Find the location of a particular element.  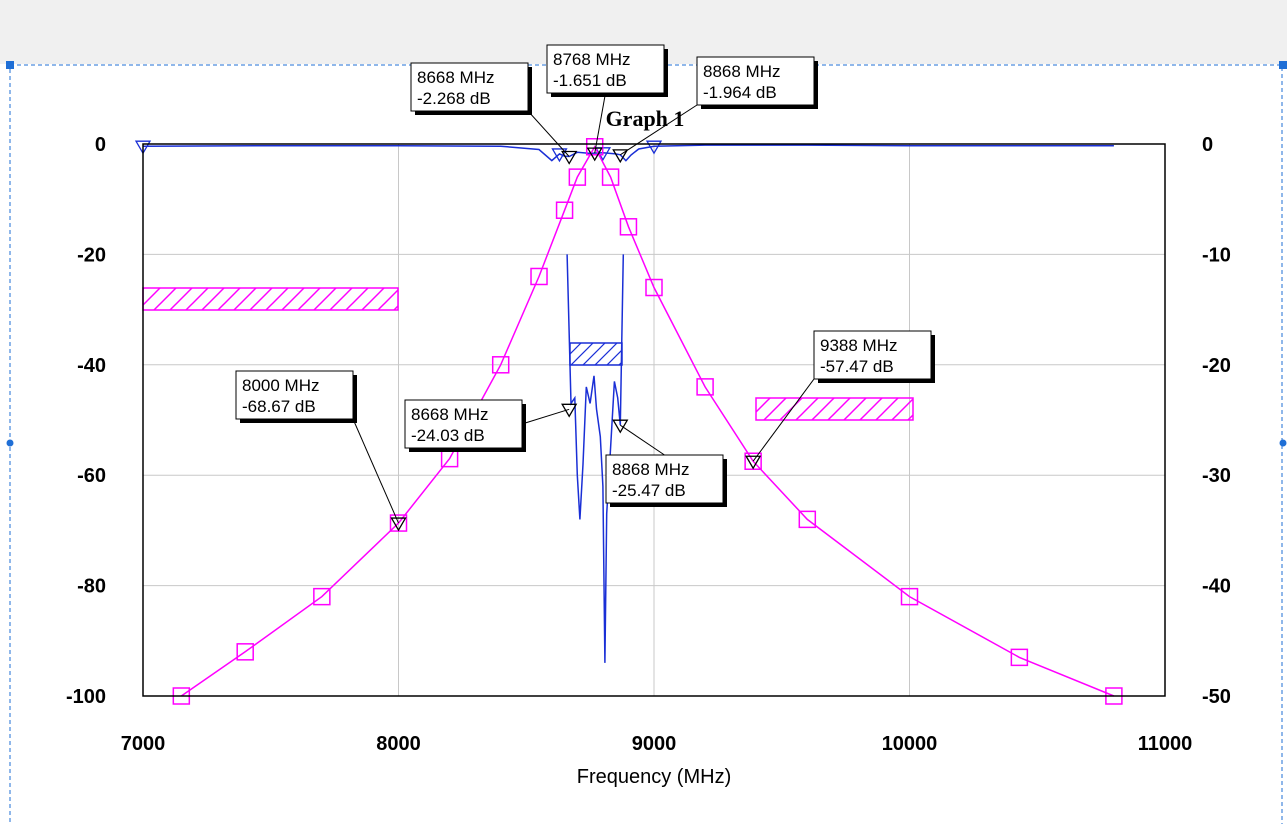

y-tick-label-left: -20 is located at coordinates (91, 255).